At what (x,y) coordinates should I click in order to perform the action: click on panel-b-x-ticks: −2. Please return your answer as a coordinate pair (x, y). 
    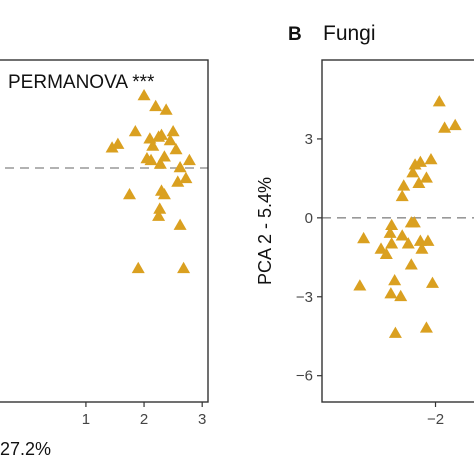
    Looking at the image, I should click on (435, 415).